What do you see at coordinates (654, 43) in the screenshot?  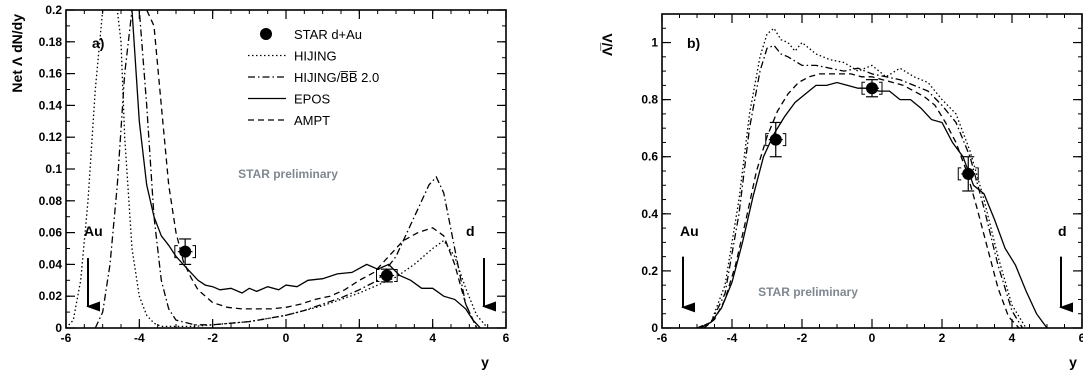 I see `y-tick-label: 1` at bounding box center [654, 43].